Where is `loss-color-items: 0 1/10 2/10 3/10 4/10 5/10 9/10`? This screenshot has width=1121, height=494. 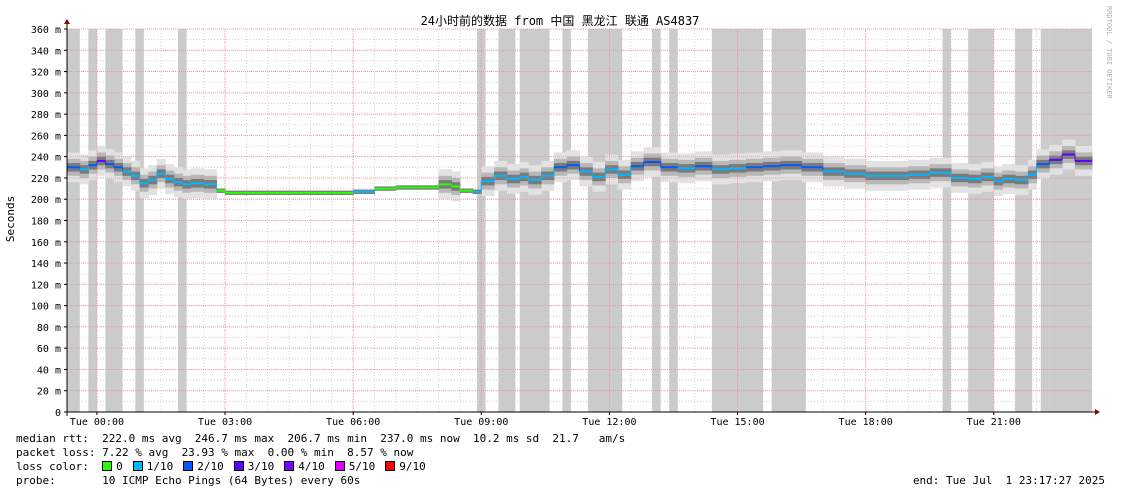
loss-color-items: 0 1/10 2/10 3/10 4/10 5/10 9/10 is located at coordinates (269, 466).